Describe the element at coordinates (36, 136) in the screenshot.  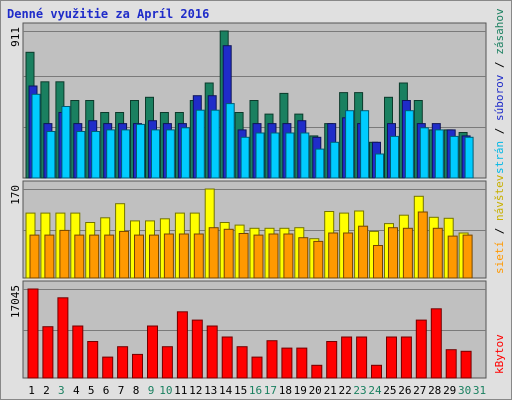
I see `bar-top-strán-1` at that location.